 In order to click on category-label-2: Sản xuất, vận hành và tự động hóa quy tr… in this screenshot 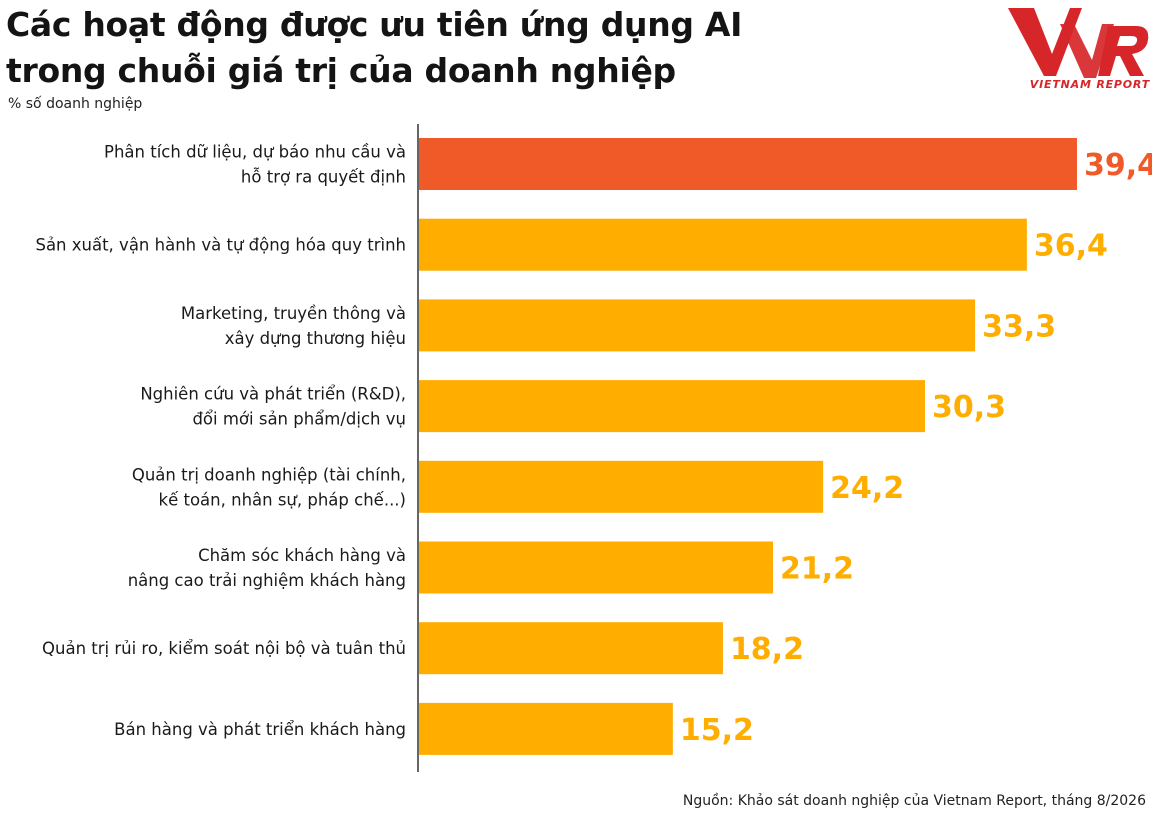, I will do `click(220, 245)`.